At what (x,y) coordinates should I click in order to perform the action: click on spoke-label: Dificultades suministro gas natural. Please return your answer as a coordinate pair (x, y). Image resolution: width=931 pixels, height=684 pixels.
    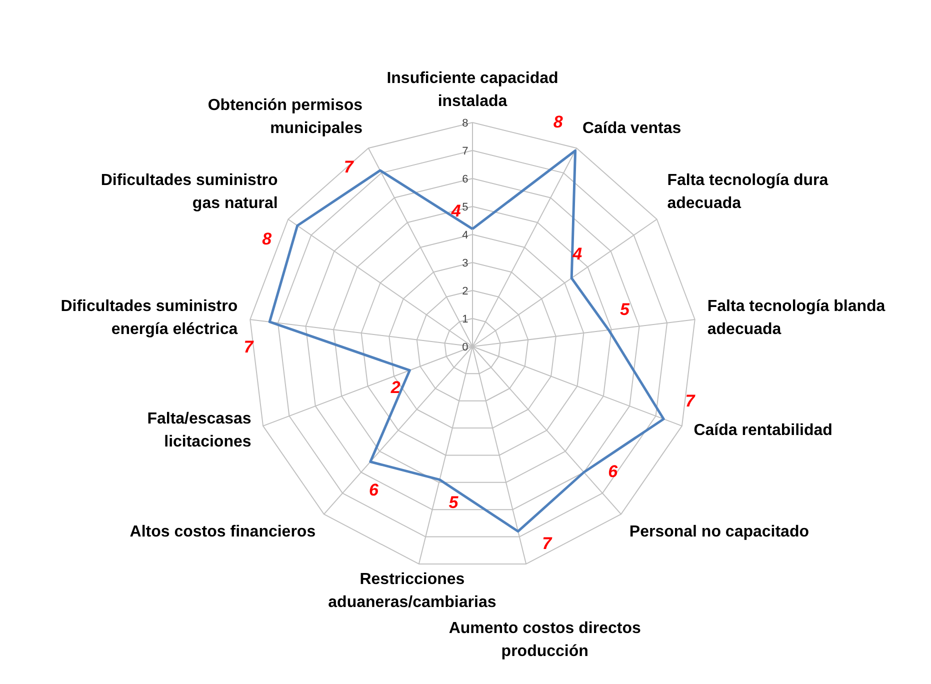
    Looking at the image, I should click on (189, 192).